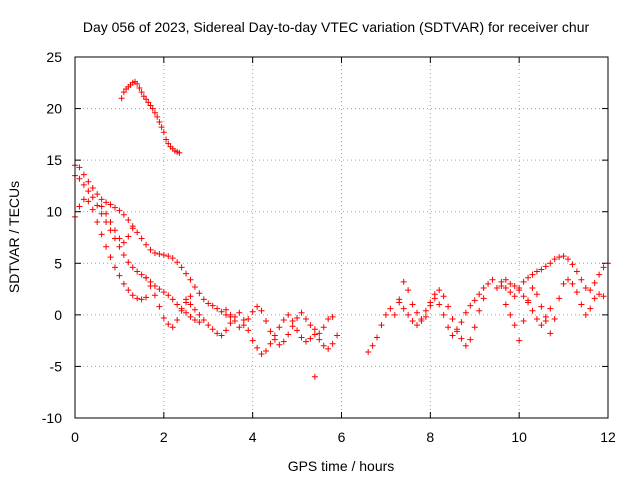 The height and width of the screenshot is (480, 640). I want to click on x-tick-label: 10, so click(519, 437).